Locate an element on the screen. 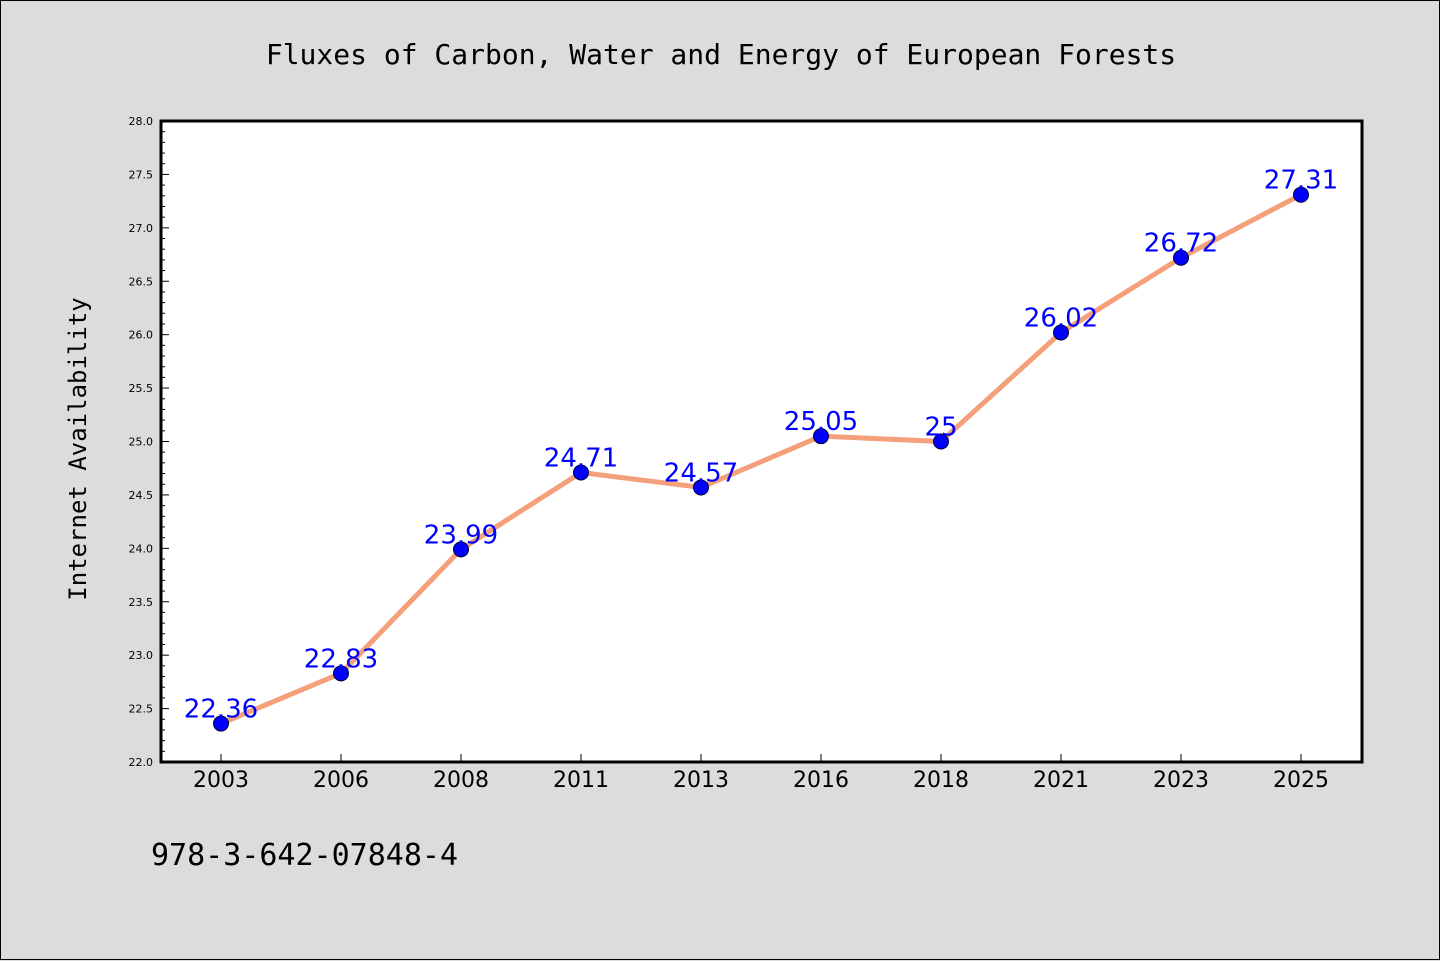 This screenshot has width=1440, height=961. y-tick-label: 25.5 is located at coordinates (141, 388).